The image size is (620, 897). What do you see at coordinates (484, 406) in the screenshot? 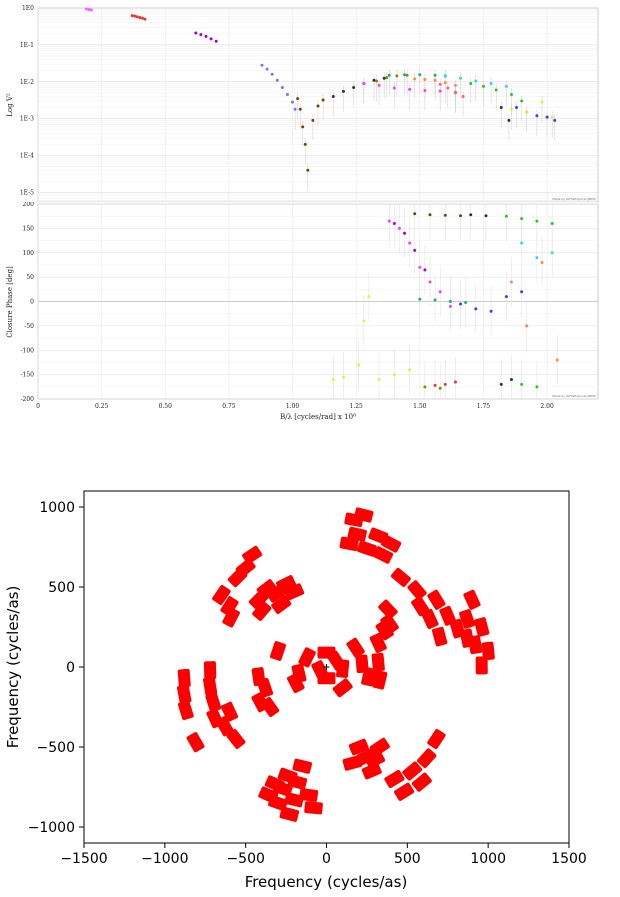
I see `closure-phase-x-tick-label: 1.75` at bounding box center [484, 406].